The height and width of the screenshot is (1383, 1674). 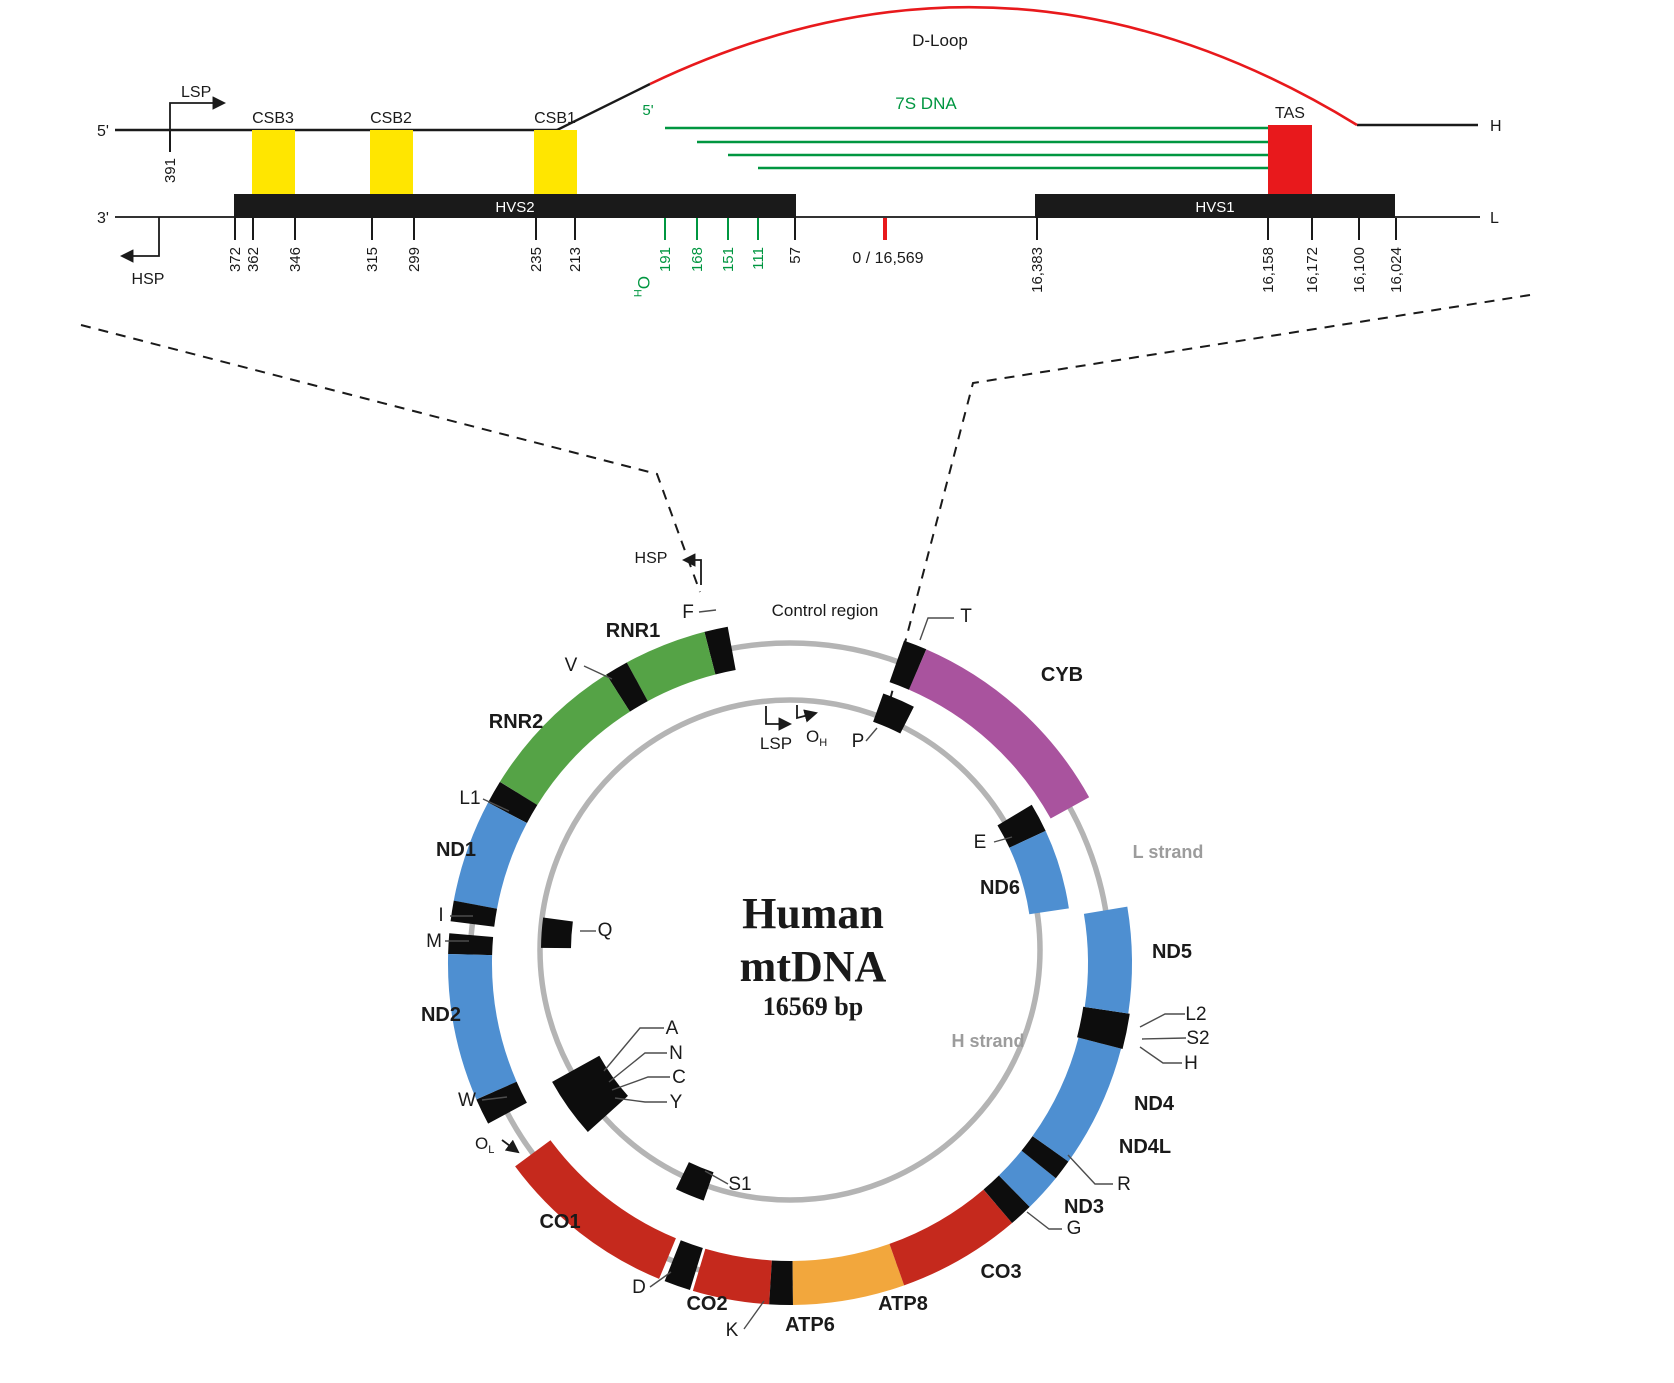 I want to click on trna-G, so click(x=1006, y=1199).